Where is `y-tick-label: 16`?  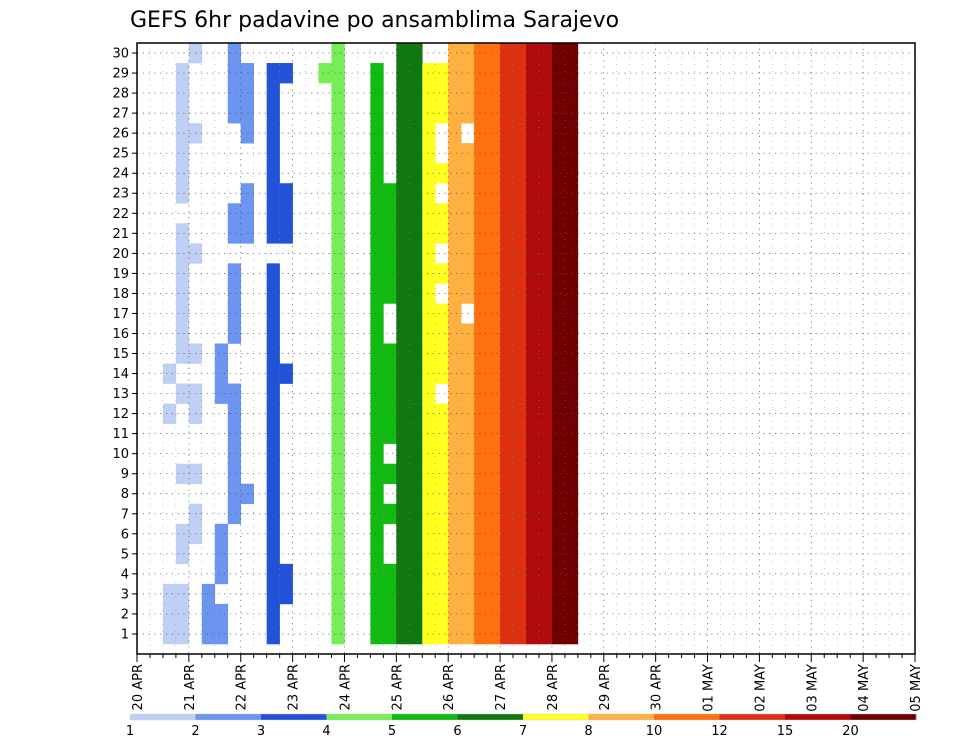 y-tick-label: 16 is located at coordinates (120, 334).